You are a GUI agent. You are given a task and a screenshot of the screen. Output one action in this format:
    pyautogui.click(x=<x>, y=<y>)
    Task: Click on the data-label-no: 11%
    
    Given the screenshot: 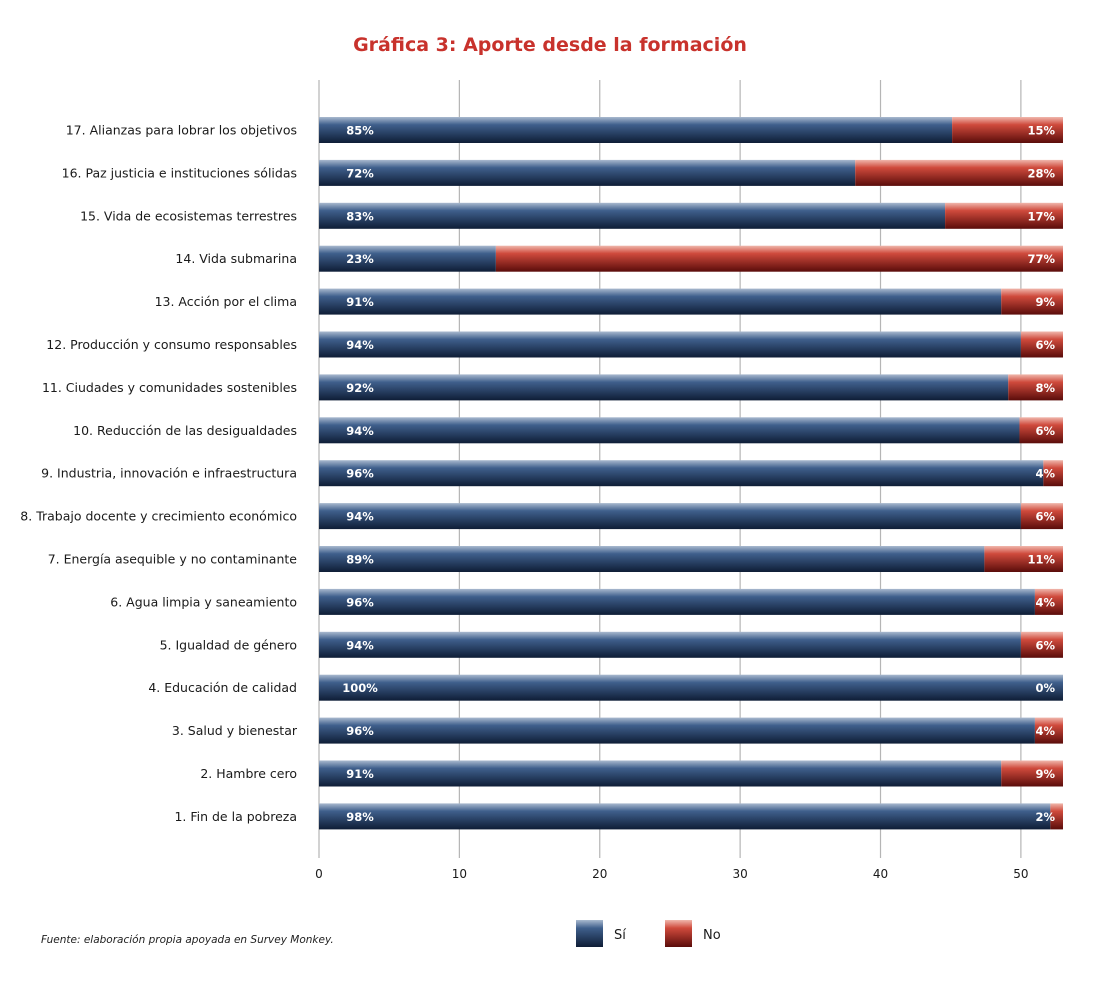 What is the action you would take?
    pyautogui.click(x=1041, y=560)
    